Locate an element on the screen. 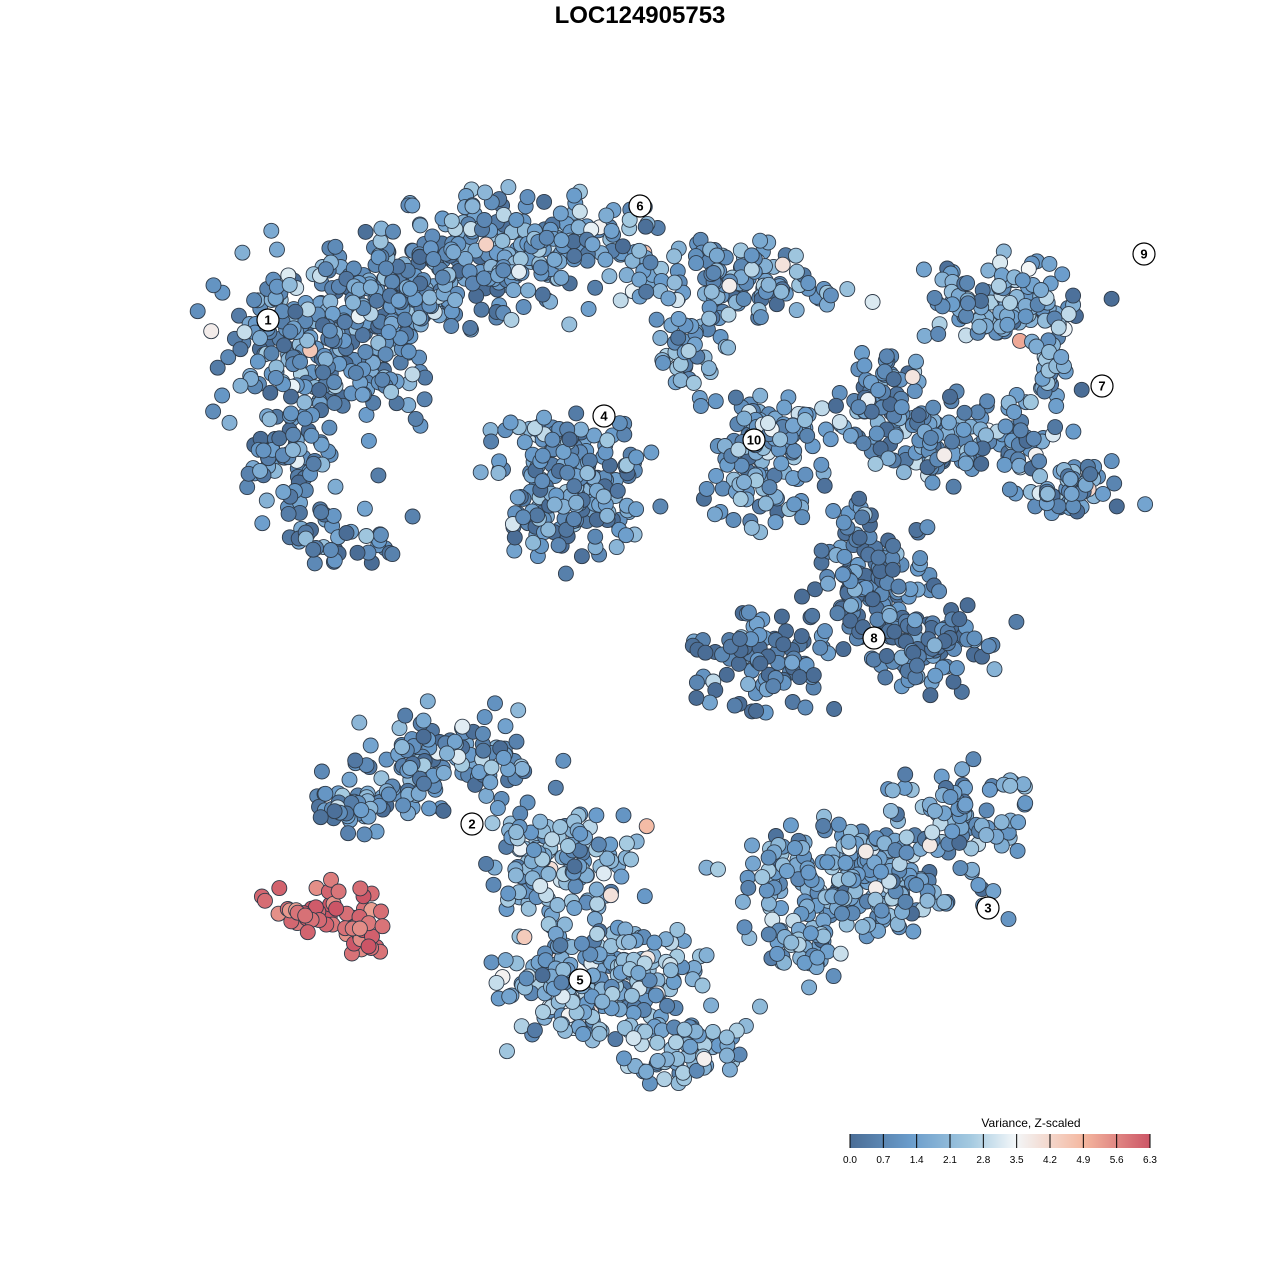 The width and height of the screenshot is (1280, 1280). cluster-label-5: 5 is located at coordinates (580, 980).